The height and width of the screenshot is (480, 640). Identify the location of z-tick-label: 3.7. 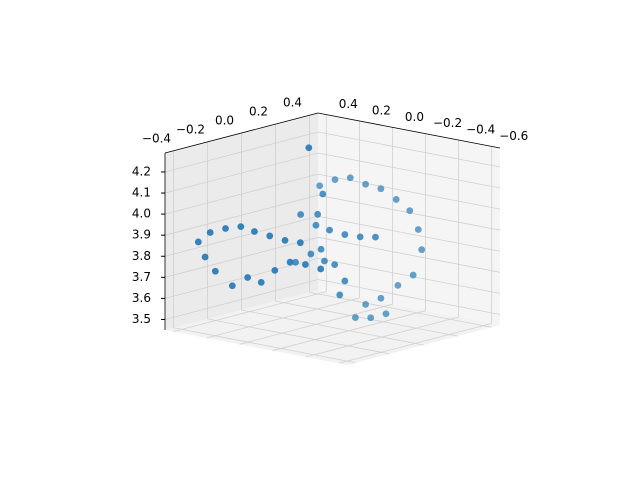
(141, 277).